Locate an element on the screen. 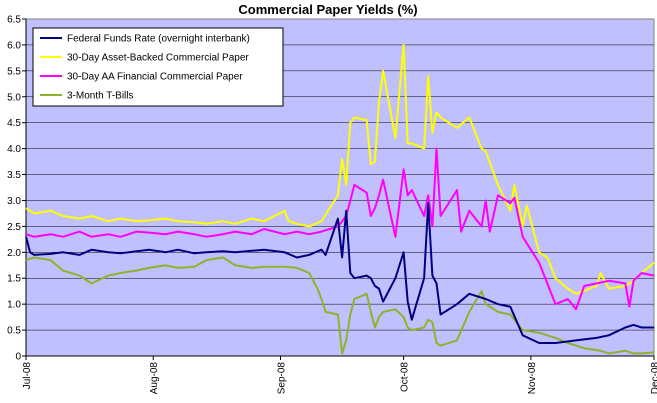 The image size is (657, 403). x-tick-label: Jul-08 is located at coordinates (27, 376).